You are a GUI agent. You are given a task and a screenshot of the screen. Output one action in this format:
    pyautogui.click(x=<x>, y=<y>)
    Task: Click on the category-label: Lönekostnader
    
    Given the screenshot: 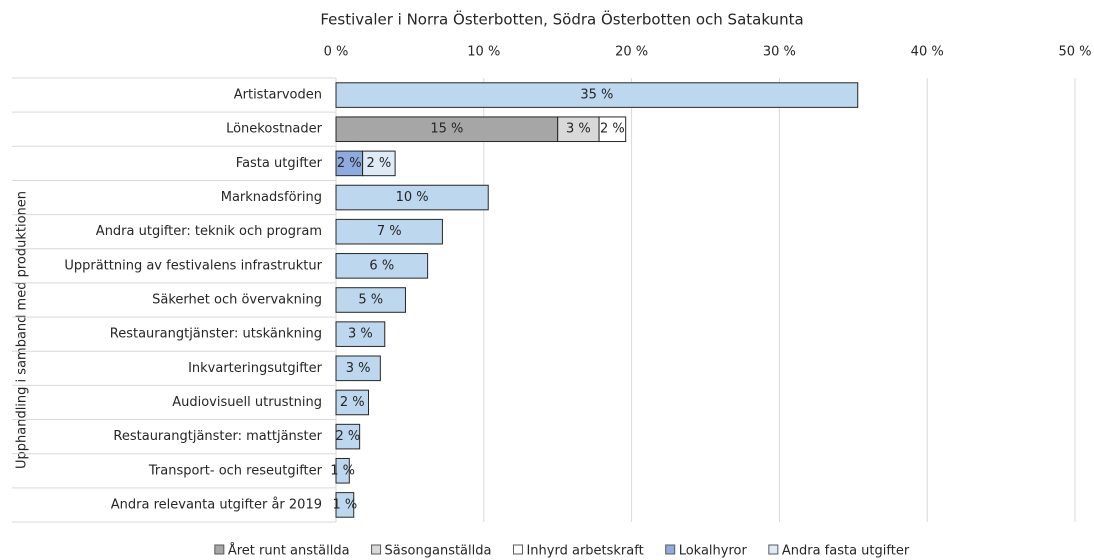 What is the action you would take?
    pyautogui.click(x=274, y=129)
    